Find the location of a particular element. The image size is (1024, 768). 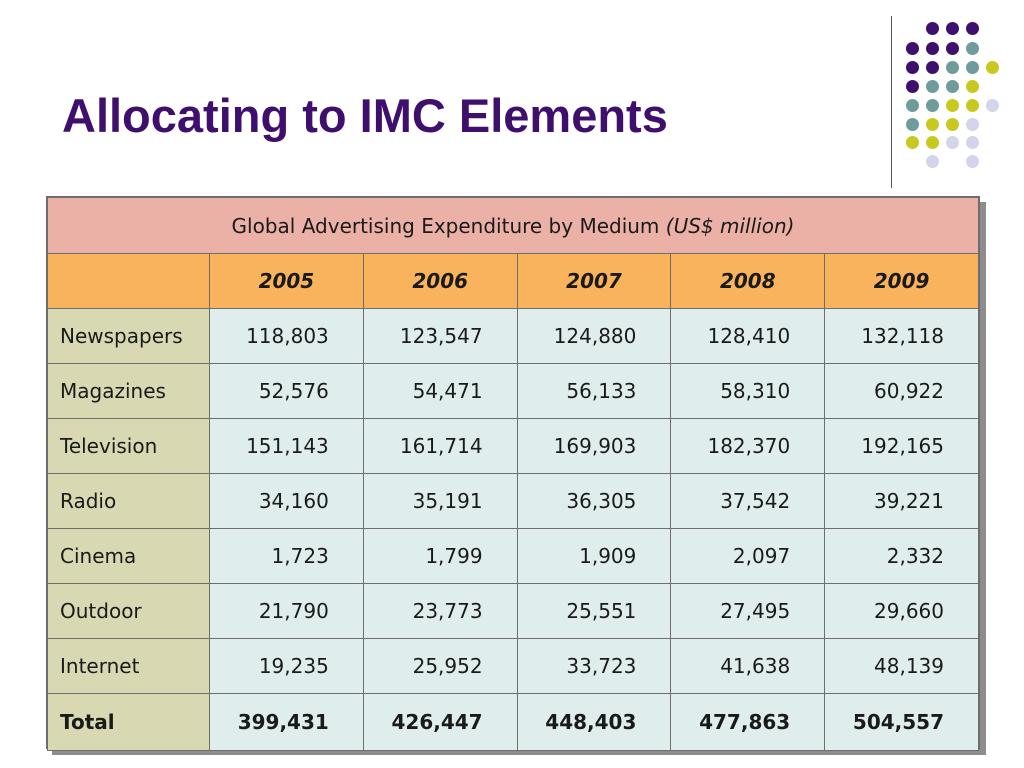

table-cell: 448,403 is located at coordinates (594, 722).